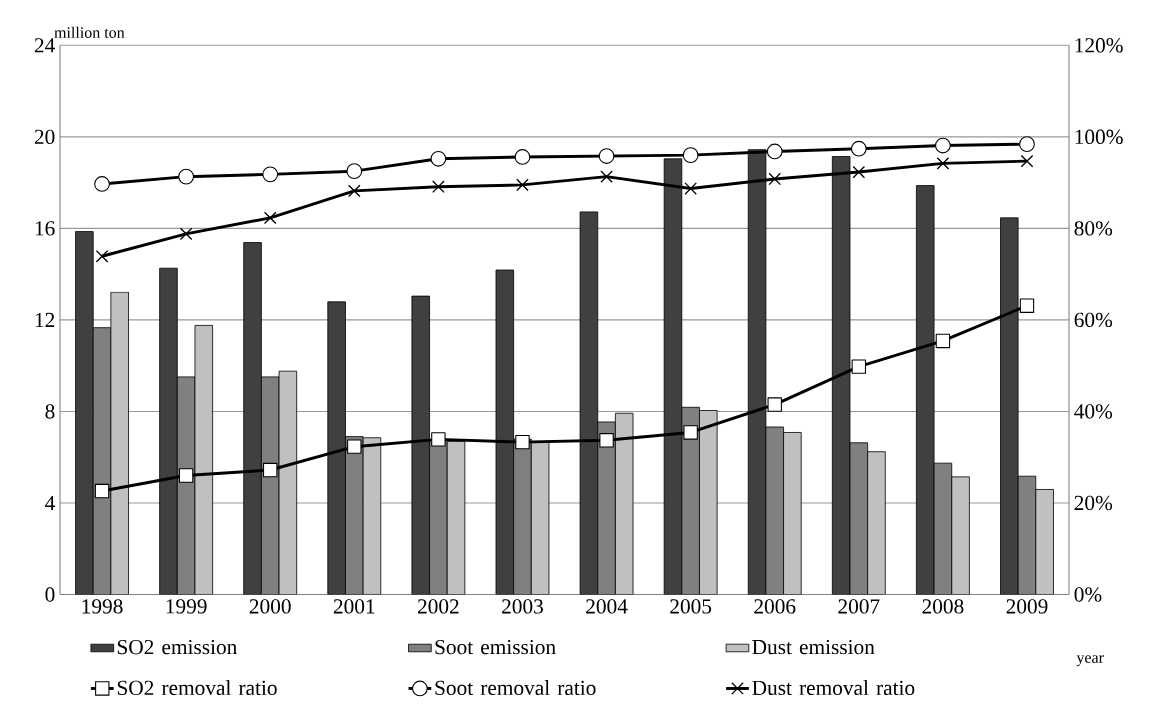  What do you see at coordinates (102, 606) in the screenshot?
I see `x-tick-label: 1998` at bounding box center [102, 606].